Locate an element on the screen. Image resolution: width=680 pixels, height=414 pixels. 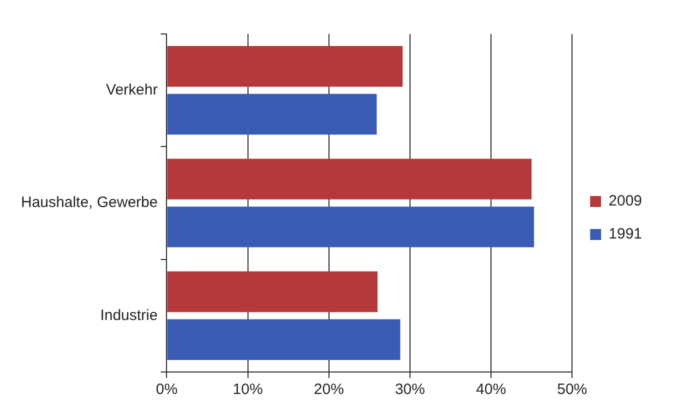
x-tick-label: 0% is located at coordinates (167, 389).